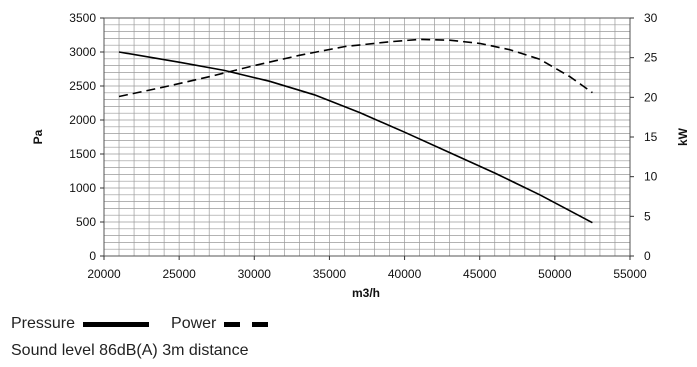 This screenshot has height=367, width=697. What do you see at coordinates (405, 274) in the screenshot?
I see `x-tick-label: 40000` at bounding box center [405, 274].